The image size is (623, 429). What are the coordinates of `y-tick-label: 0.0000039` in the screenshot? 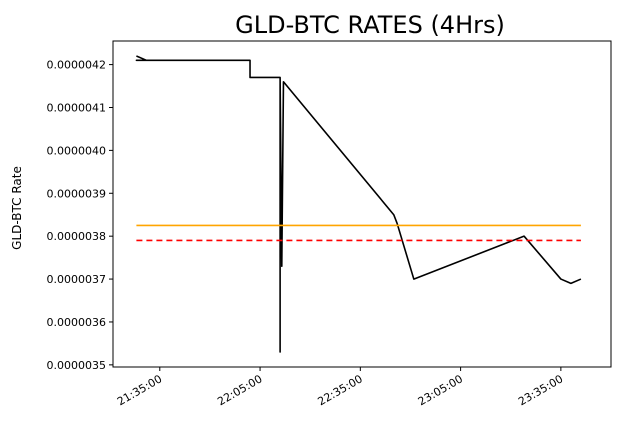 It's located at (77, 193).